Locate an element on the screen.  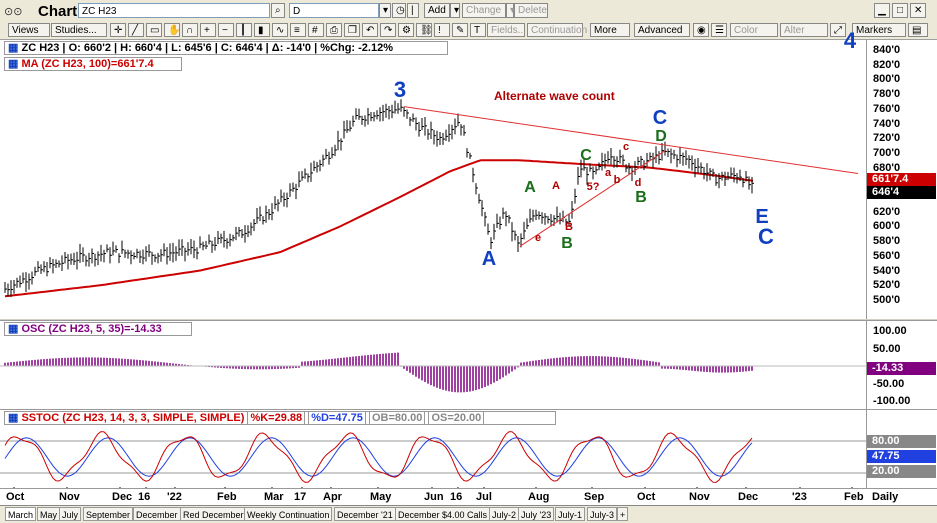
info-open: O: 660'2 is located at coordinates (89, 48).